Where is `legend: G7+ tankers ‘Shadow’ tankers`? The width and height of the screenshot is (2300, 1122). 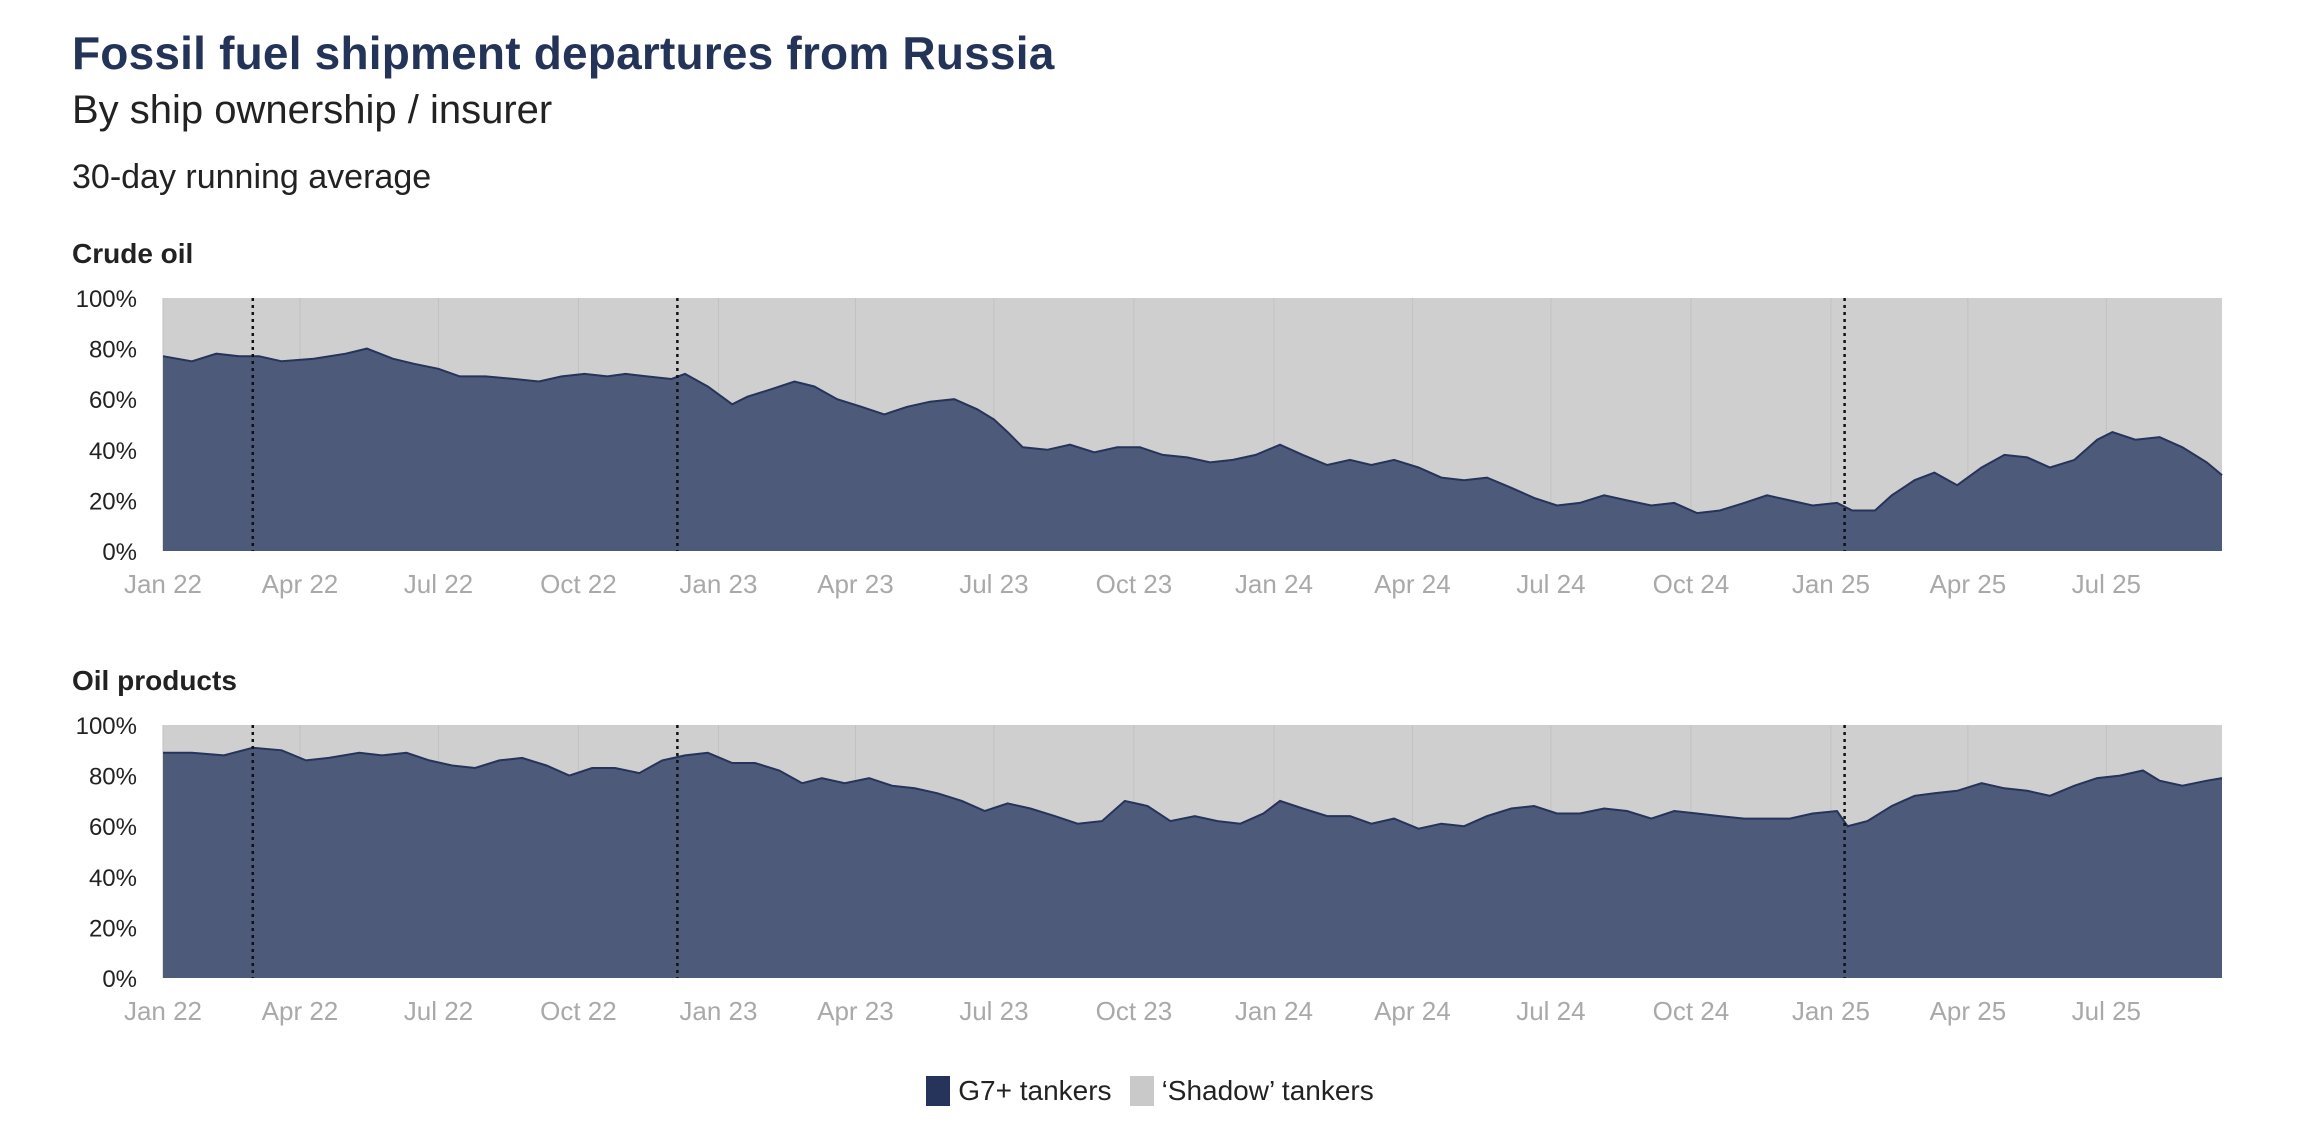 legend: G7+ tankers ‘Shadow’ tankers is located at coordinates (1150, 1091).